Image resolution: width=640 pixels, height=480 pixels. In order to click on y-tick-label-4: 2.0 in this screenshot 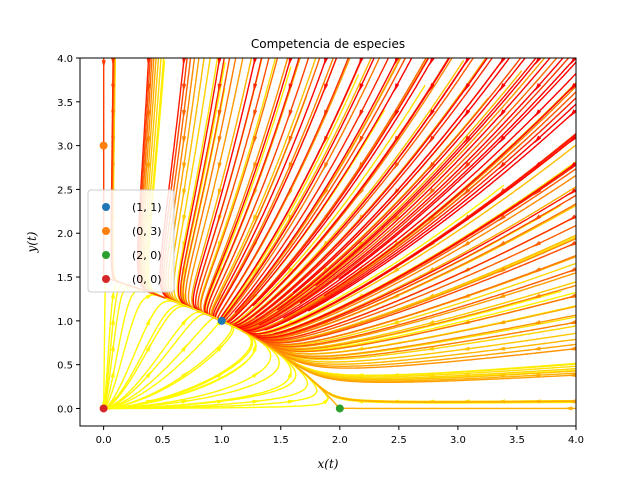, I will do `click(65, 234)`.